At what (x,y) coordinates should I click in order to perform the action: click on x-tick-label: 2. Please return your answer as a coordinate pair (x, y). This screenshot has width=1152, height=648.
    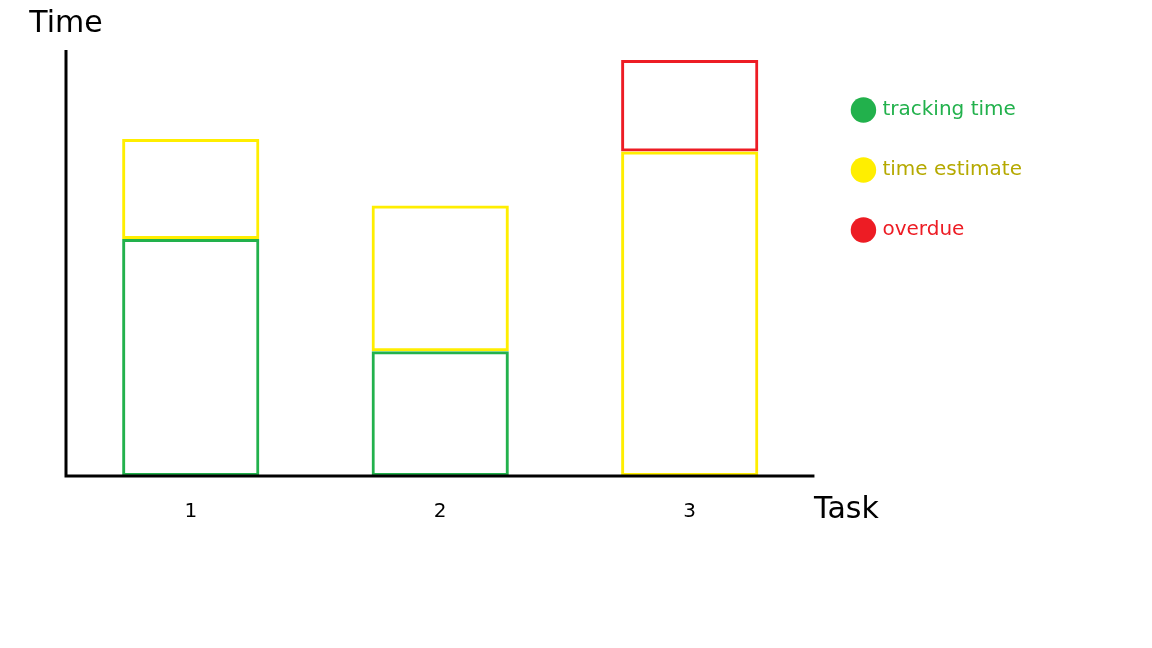
    Looking at the image, I should click on (440, 510).